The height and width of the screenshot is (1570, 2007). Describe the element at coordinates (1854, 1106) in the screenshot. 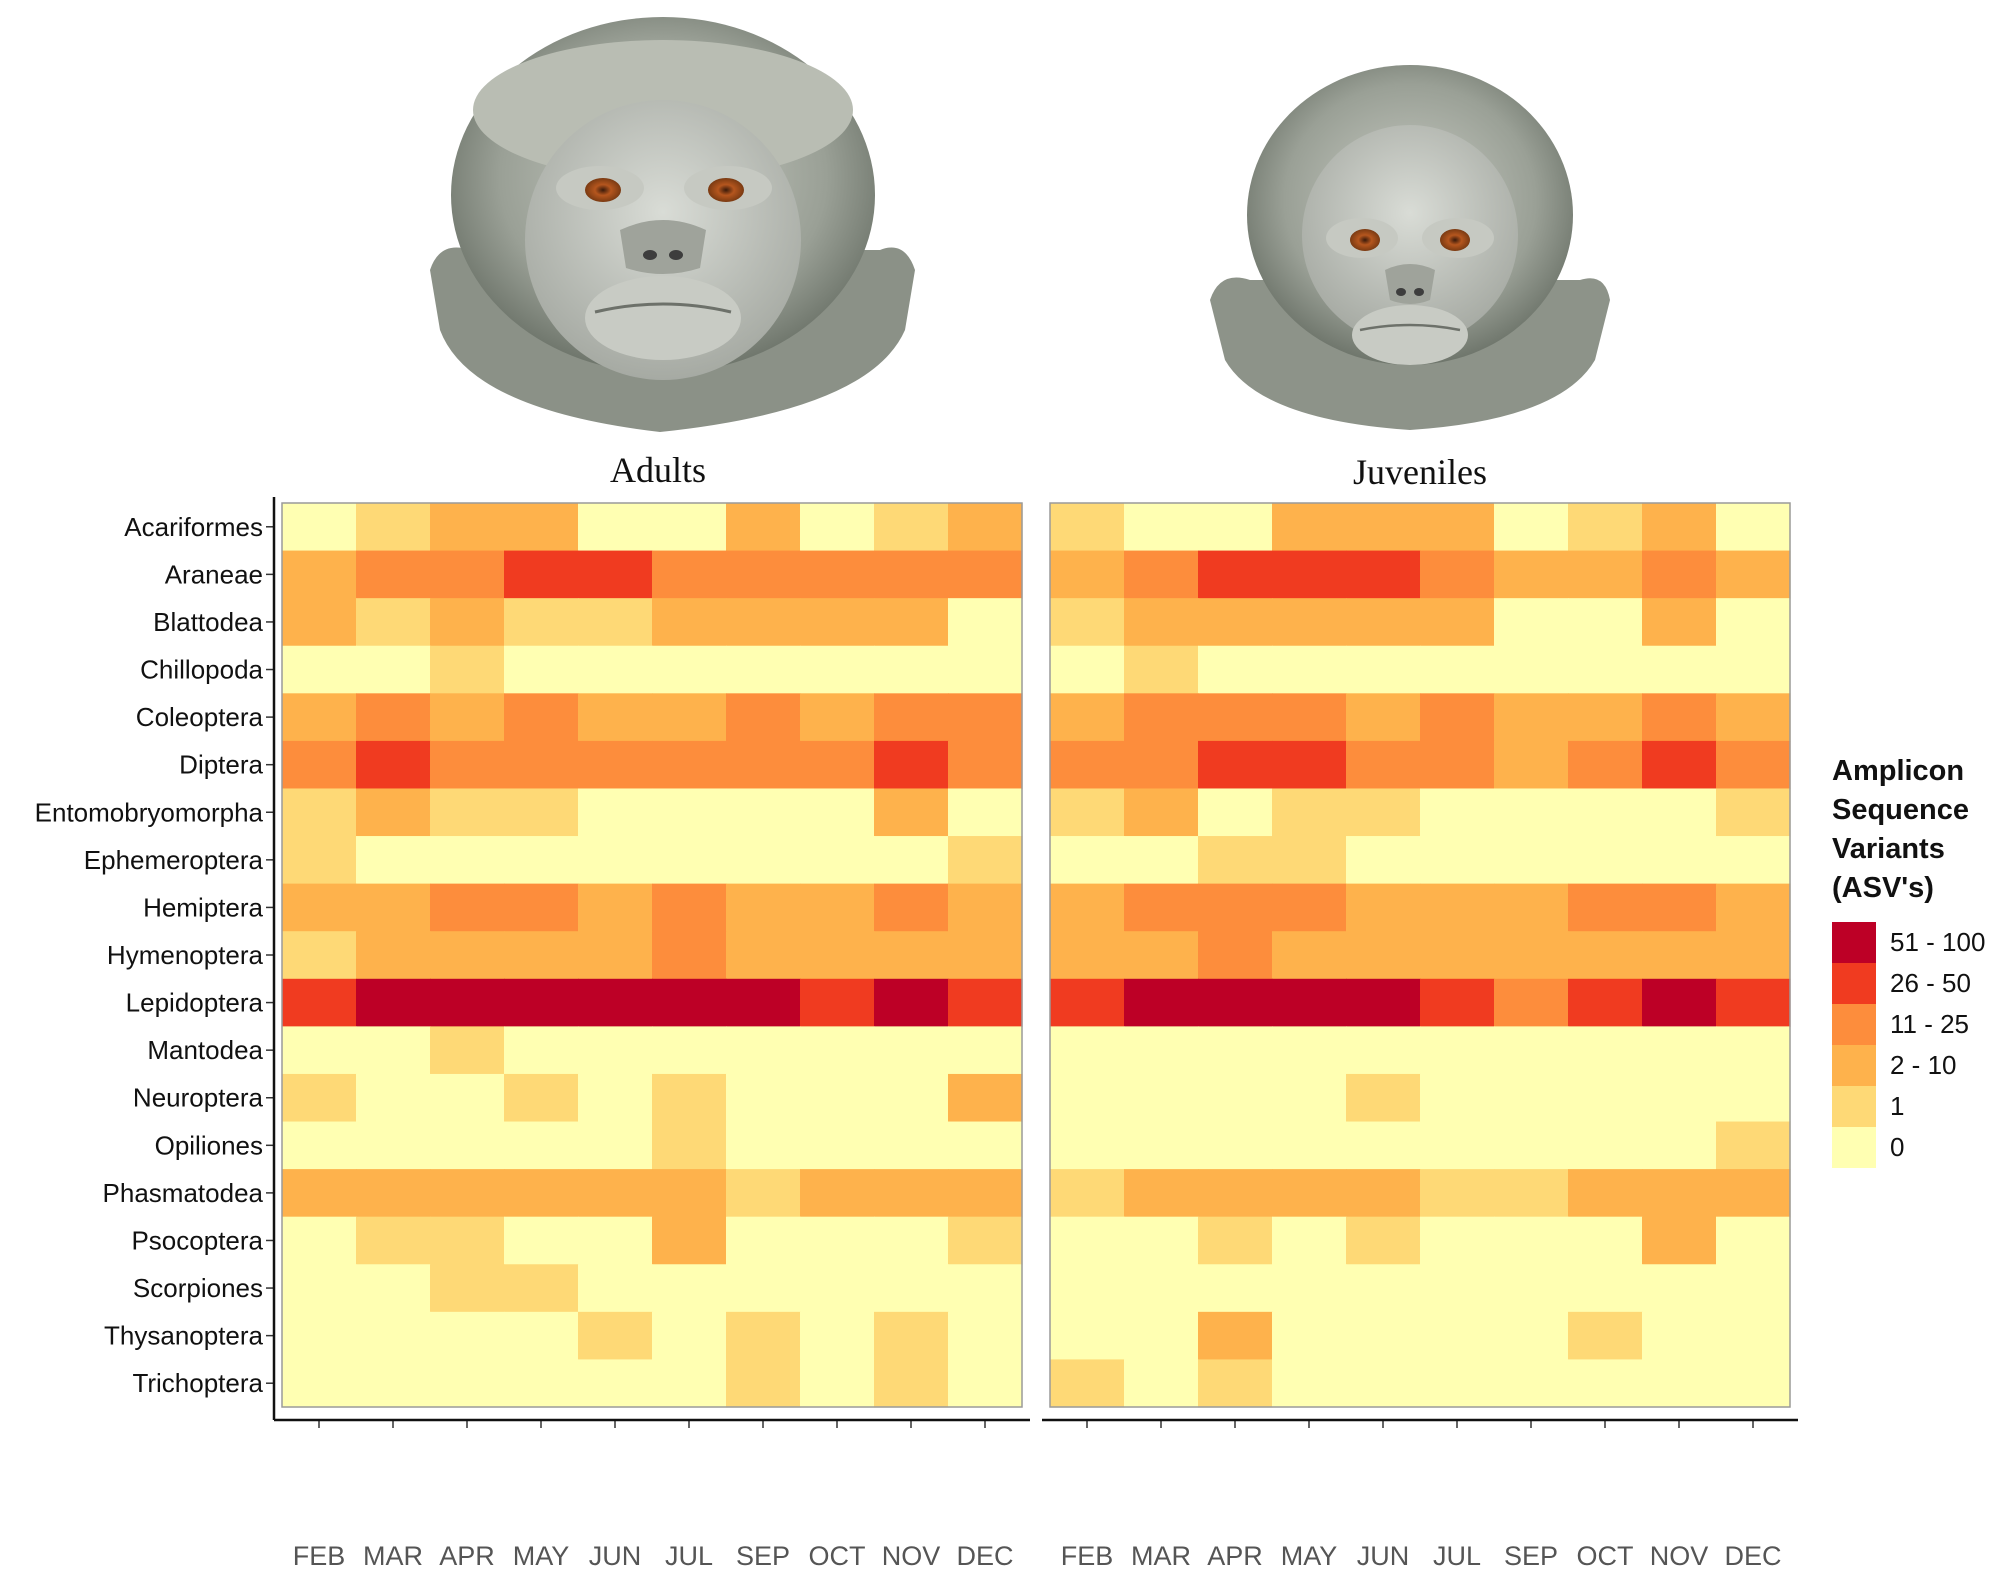

I see `legend-swatch` at that location.